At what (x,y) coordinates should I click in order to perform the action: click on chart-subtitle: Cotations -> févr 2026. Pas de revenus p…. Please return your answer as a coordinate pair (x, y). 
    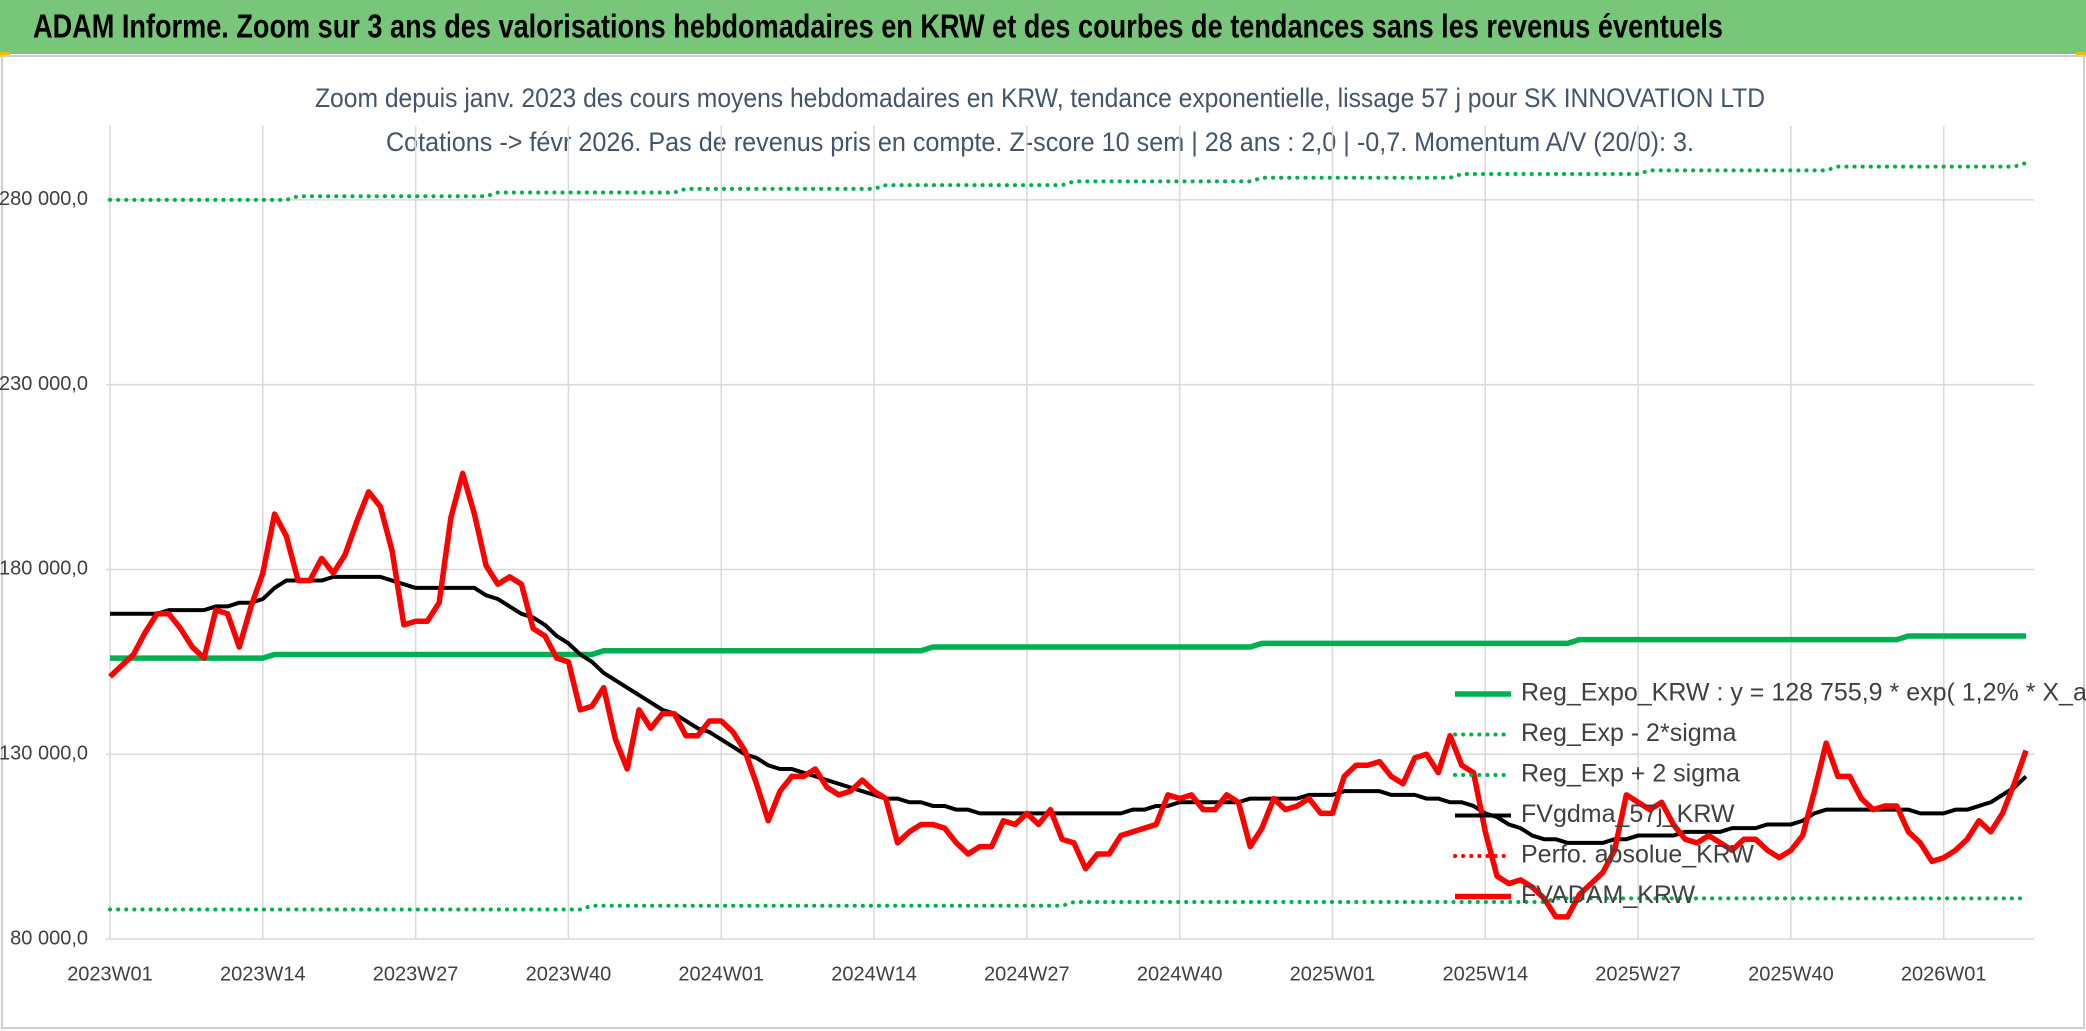
    Looking at the image, I should click on (1040, 142).